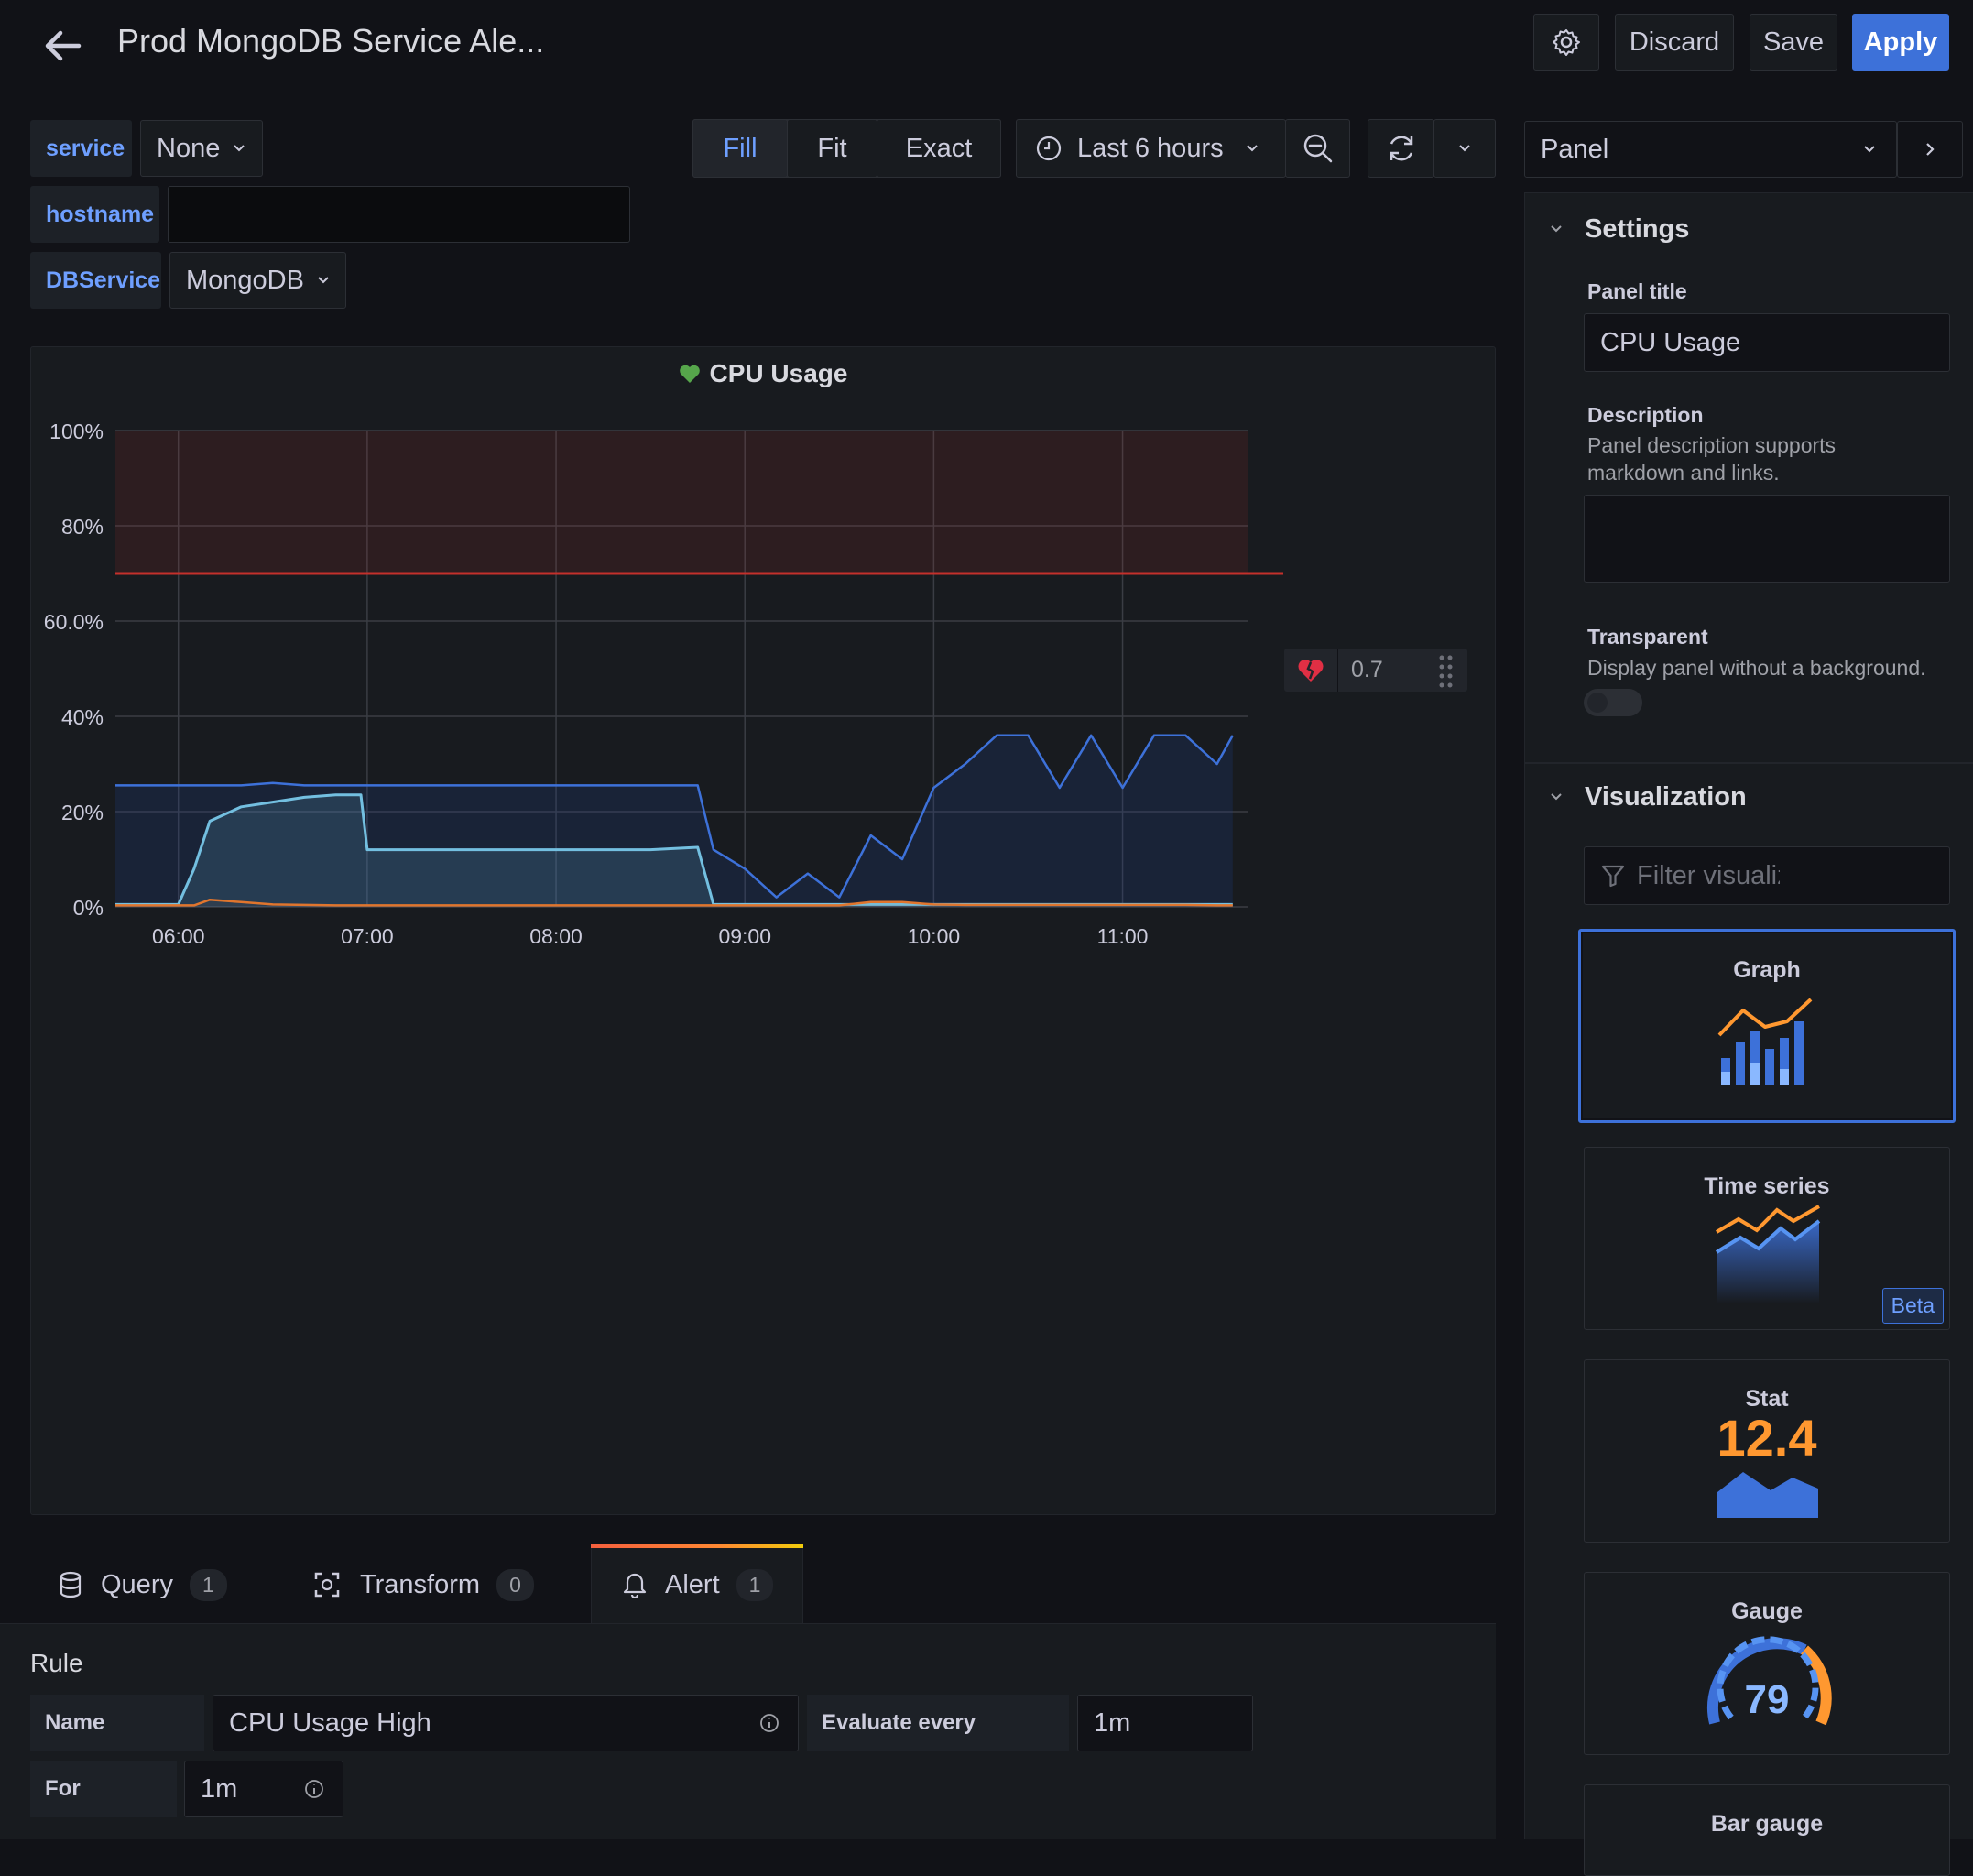 This screenshot has width=1973, height=1876. What do you see at coordinates (689, 374) in the screenshot?
I see `heart-health-icon` at bounding box center [689, 374].